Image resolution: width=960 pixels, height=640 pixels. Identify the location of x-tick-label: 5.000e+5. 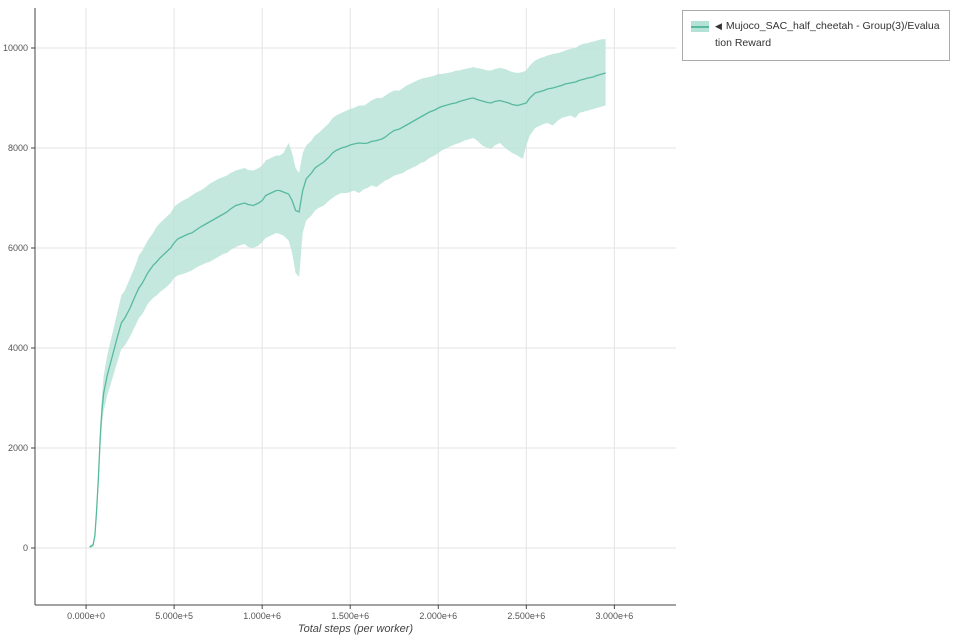
(174, 616).